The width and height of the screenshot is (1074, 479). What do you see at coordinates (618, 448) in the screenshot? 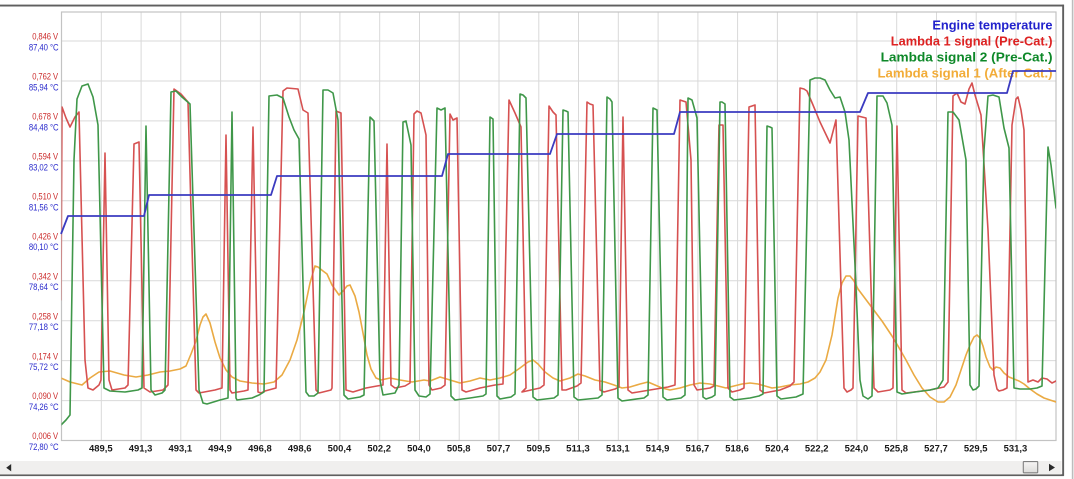
I see `svg-text: 513,1` at bounding box center [618, 448].